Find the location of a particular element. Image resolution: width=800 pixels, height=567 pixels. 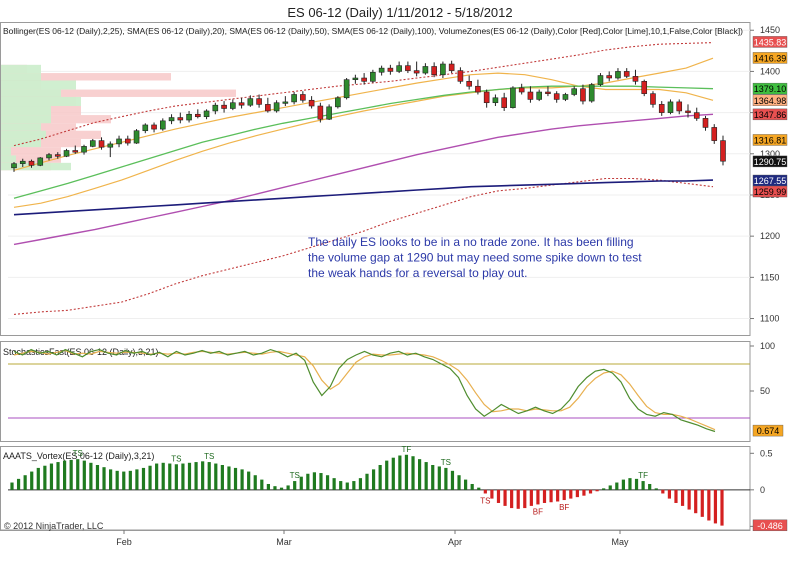

sma-200-line is located at coordinates (363, 197).